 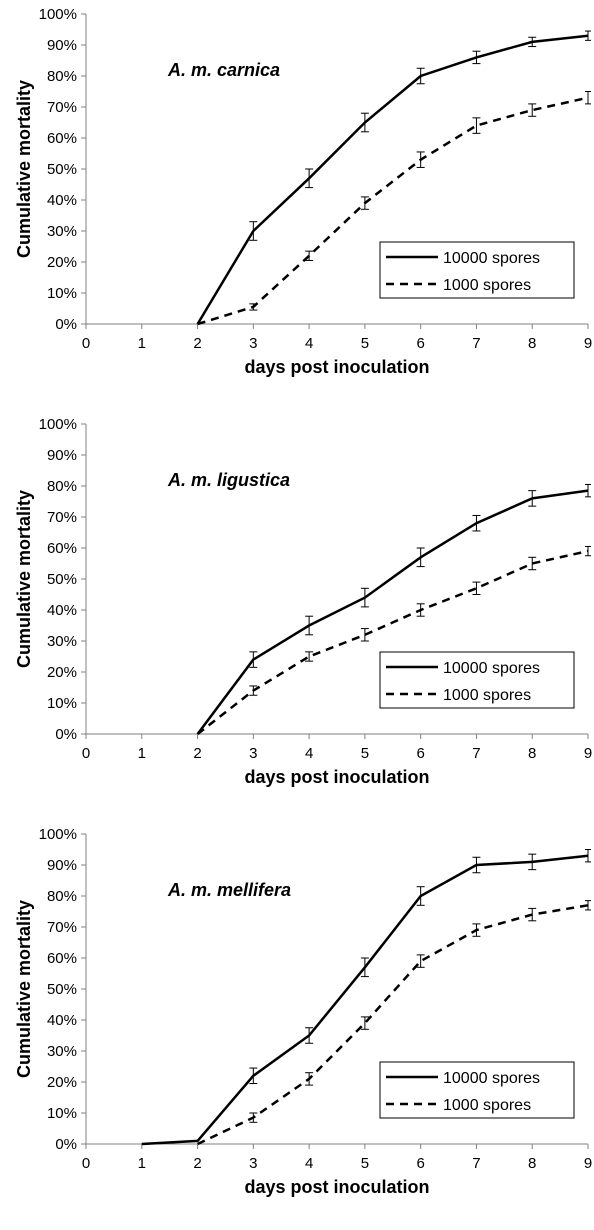 I want to click on panel-title: A. m. ligustica, so click(x=228, y=480).